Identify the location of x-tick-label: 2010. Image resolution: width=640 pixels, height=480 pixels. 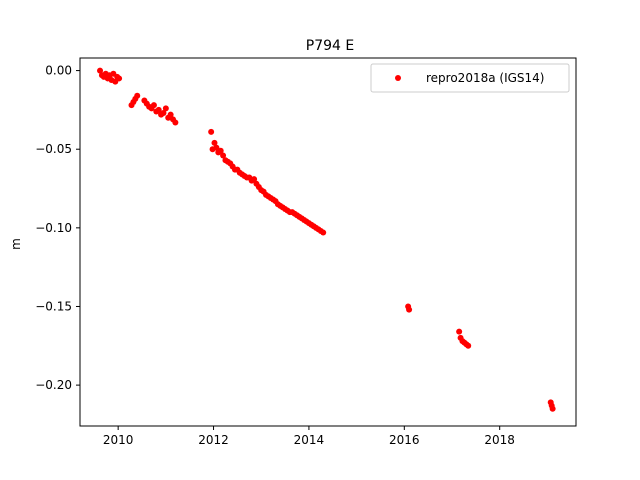
(118, 440).